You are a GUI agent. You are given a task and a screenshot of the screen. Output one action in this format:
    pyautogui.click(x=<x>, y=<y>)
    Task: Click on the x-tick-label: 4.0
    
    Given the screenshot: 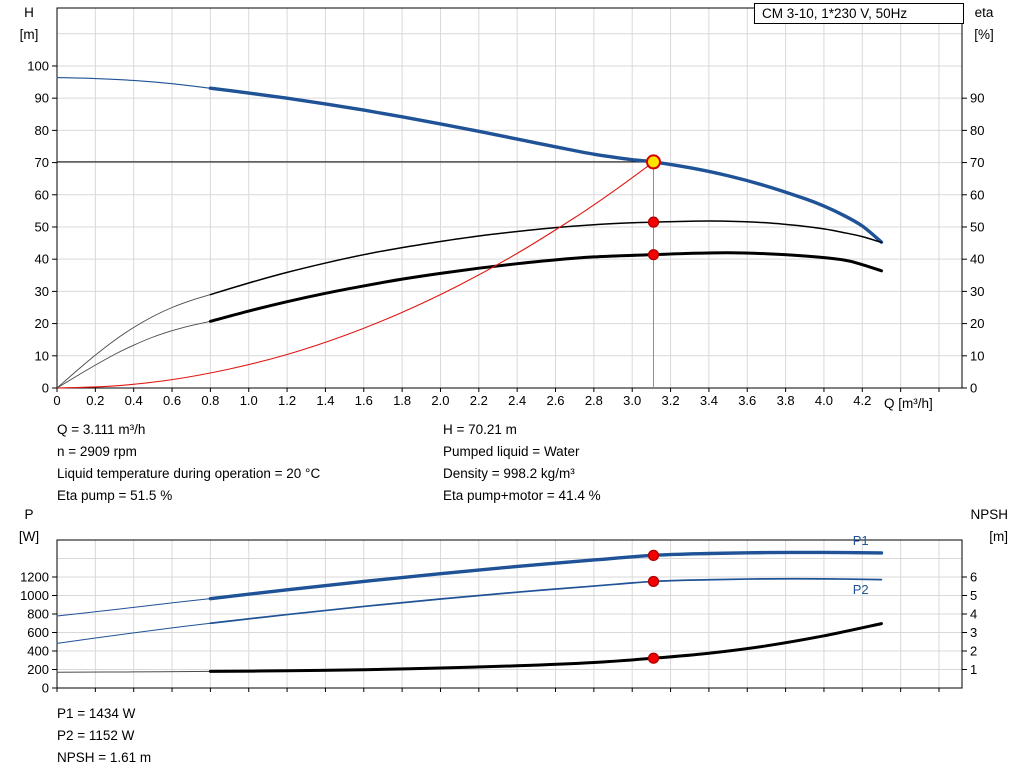 What is the action you would take?
    pyautogui.click(x=824, y=400)
    